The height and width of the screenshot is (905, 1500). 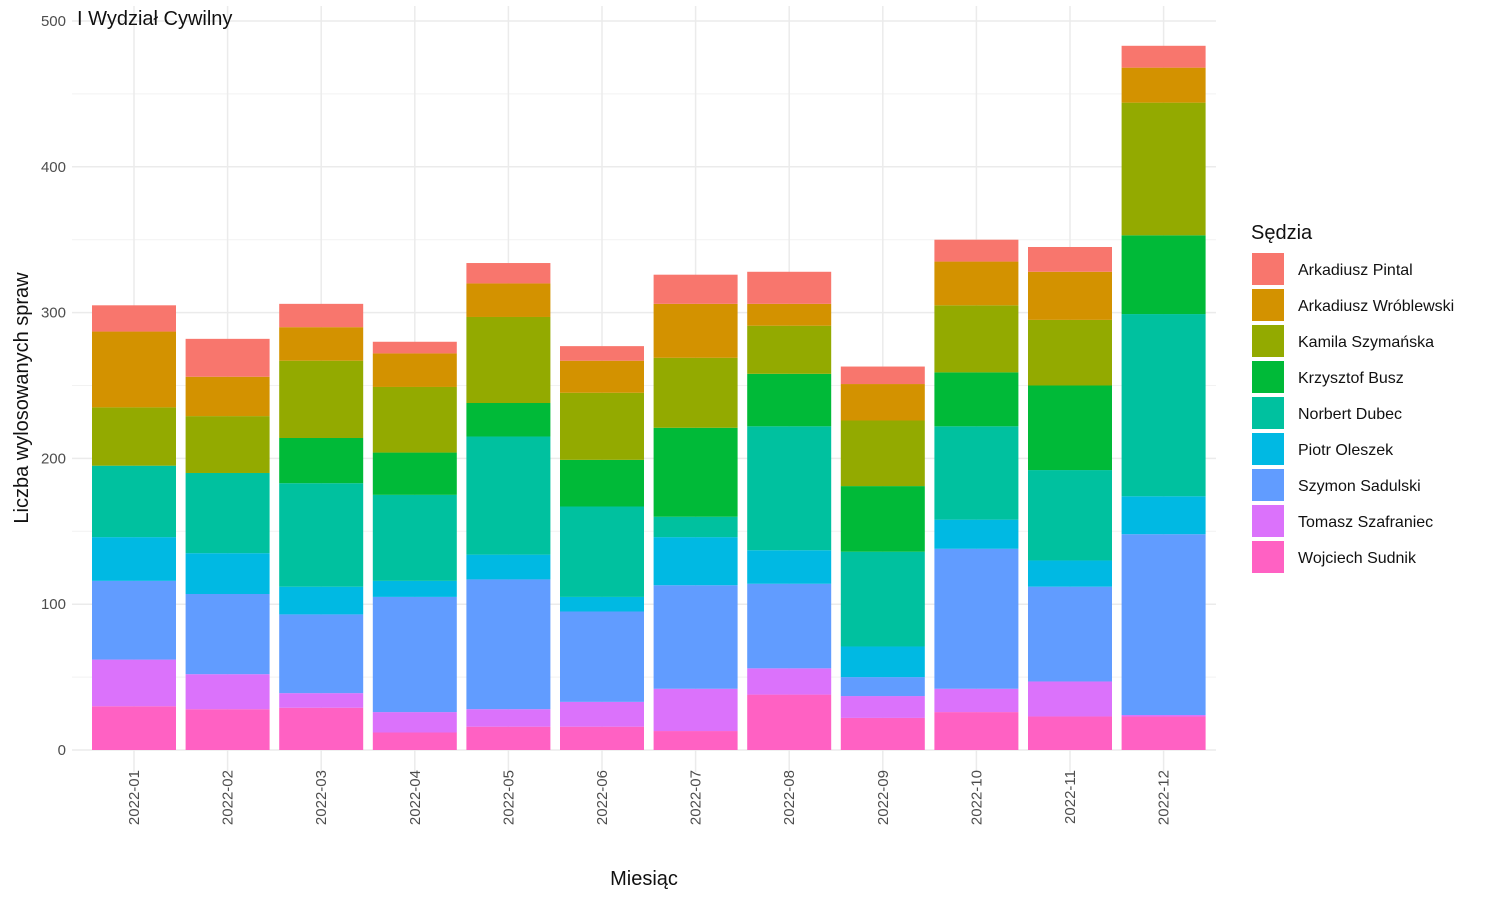 I want to click on y-tick-label: 500, so click(x=53, y=21).